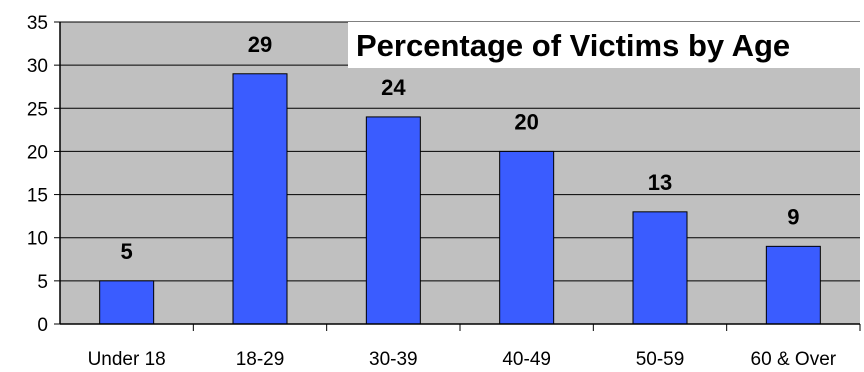 Image resolution: width=864 pixels, height=372 pixels. Describe the element at coordinates (793, 216) in the screenshot. I see `data-label: 9` at that location.